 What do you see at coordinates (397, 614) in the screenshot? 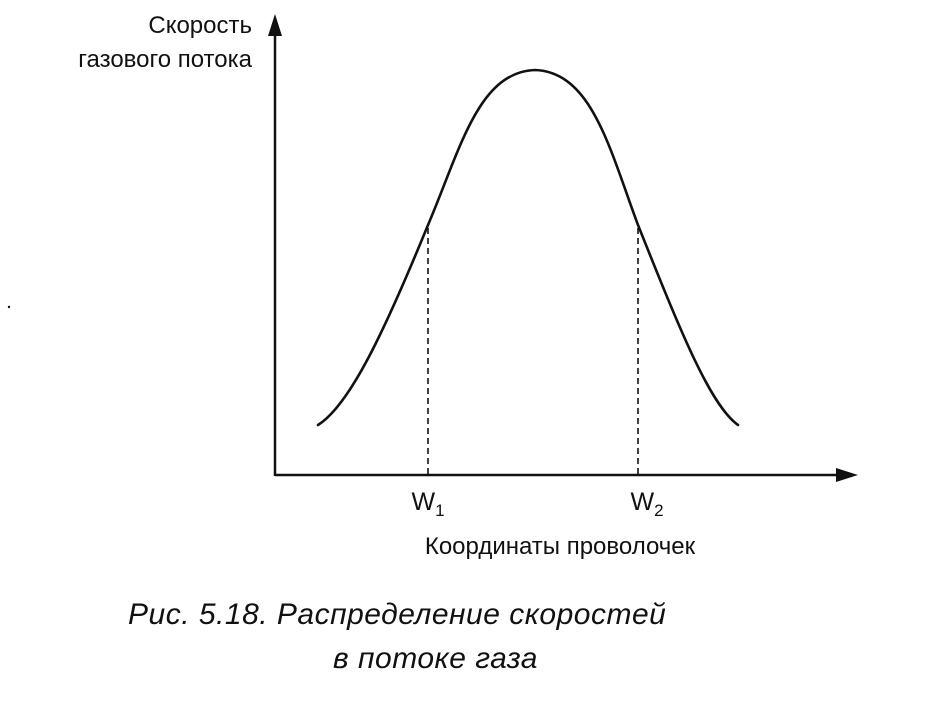
I see `figure-caption-line-1: Рис. 5.18. Распределение скоростей` at bounding box center [397, 614].